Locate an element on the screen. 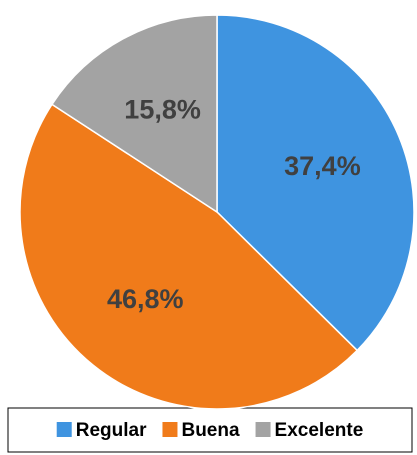  data-label: 37,4% is located at coordinates (322, 166).